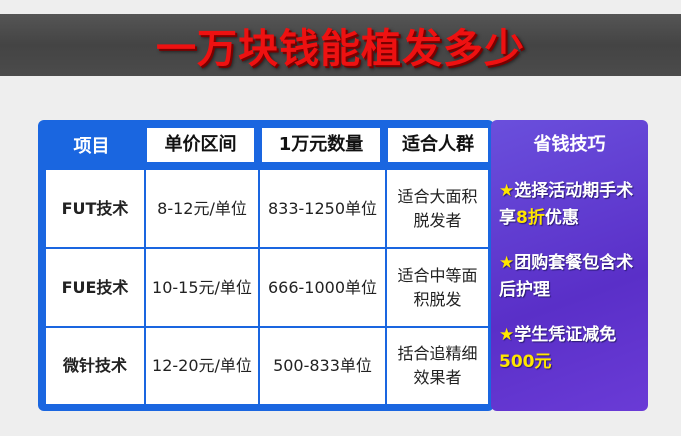 The height and width of the screenshot is (436, 681). What do you see at coordinates (91, 146) in the screenshot?
I see `header-item: 项目` at bounding box center [91, 146].